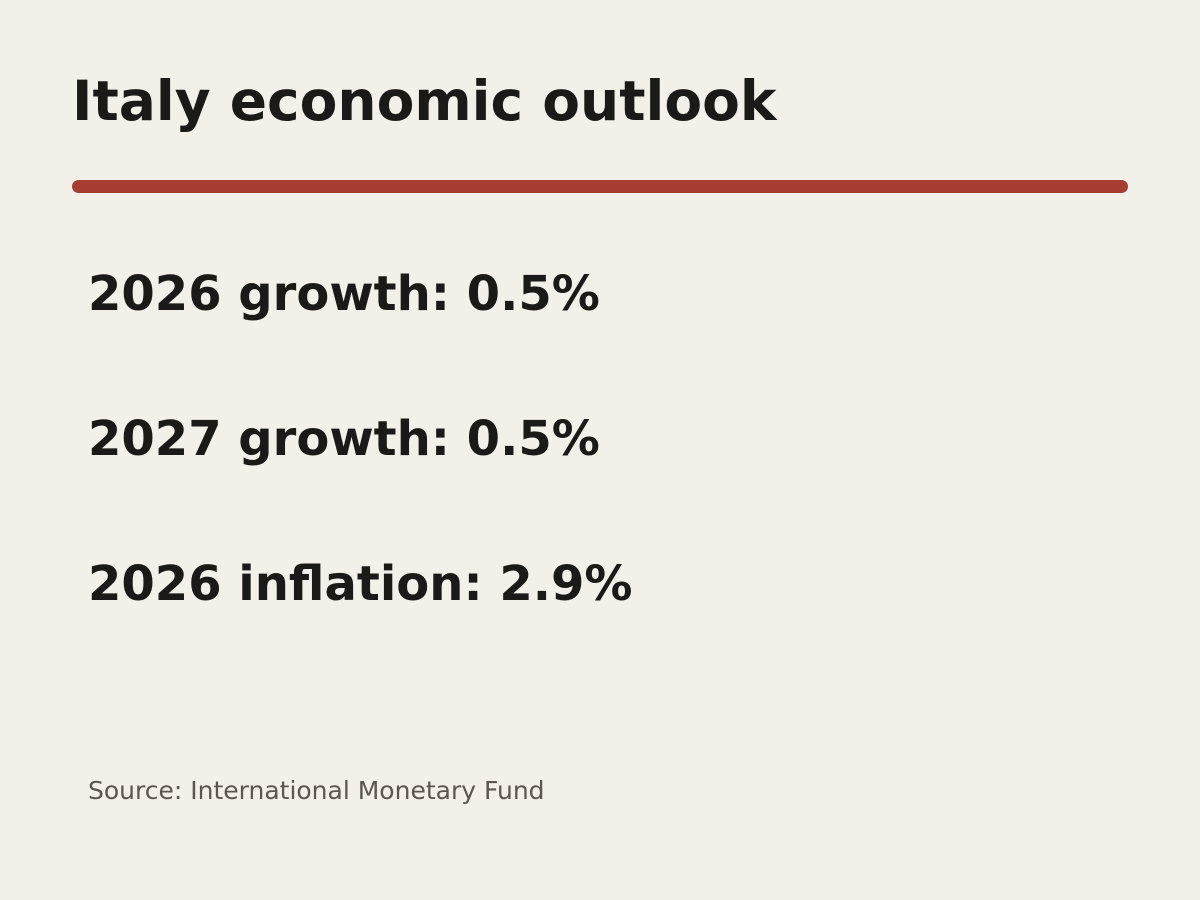 This screenshot has height=900, width=1200. What do you see at coordinates (344, 439) in the screenshot?
I see `stat: 2027 growth: 0.5%` at bounding box center [344, 439].